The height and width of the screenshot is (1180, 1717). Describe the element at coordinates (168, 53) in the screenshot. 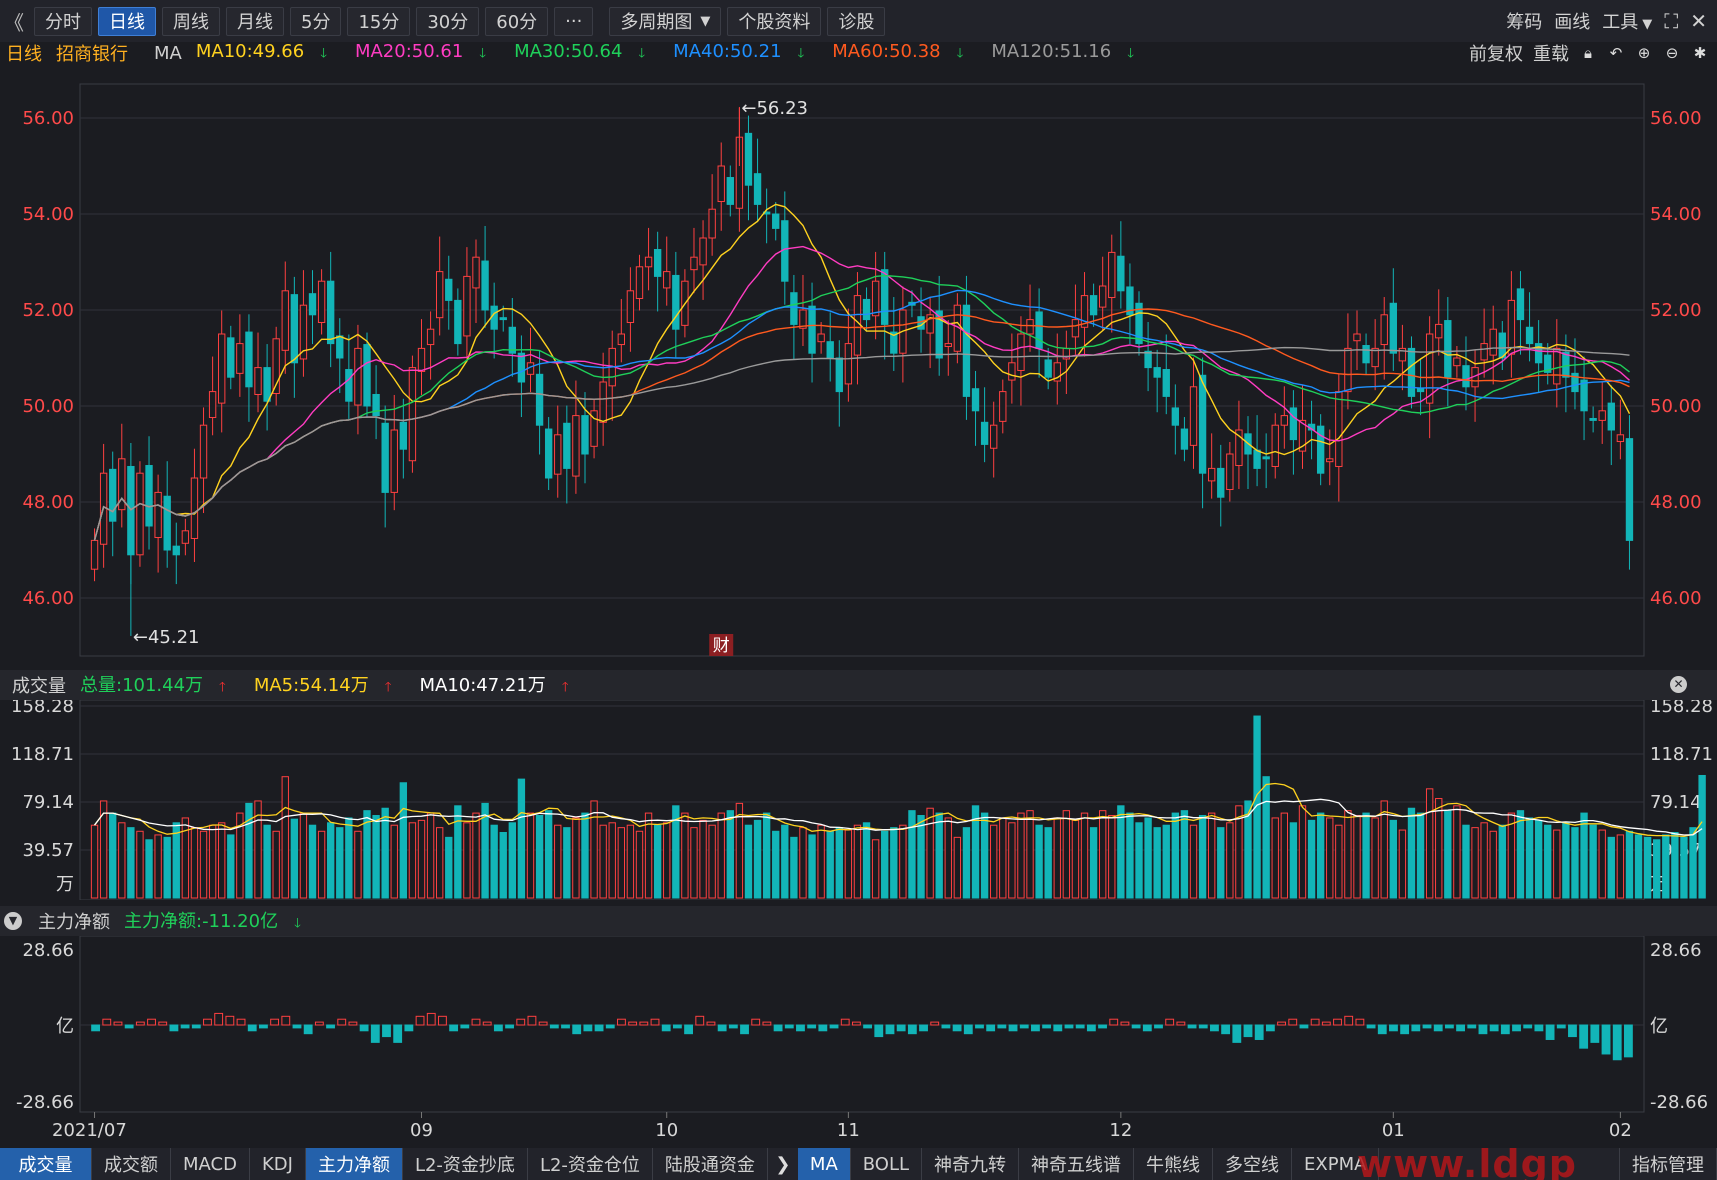

I see `indicator-name: MA` at that location.